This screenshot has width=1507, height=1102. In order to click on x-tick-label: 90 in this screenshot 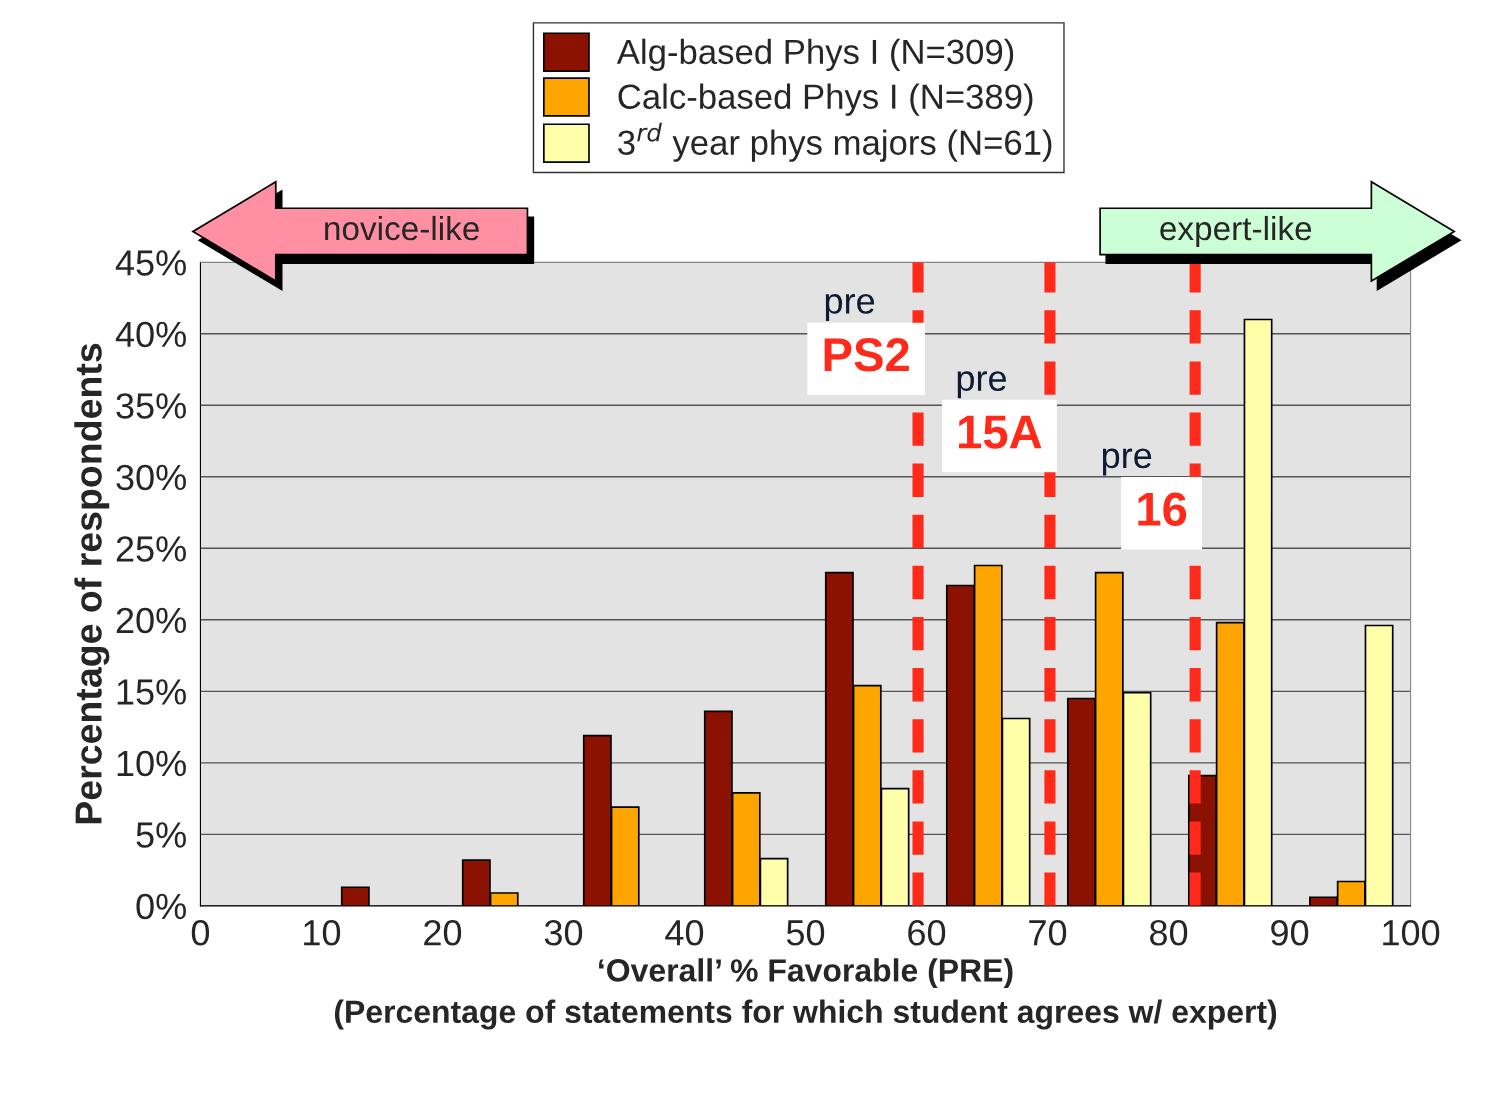, I will do `click(1290, 932)`.